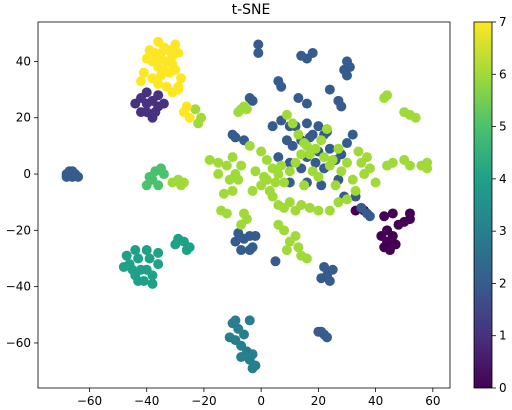 This screenshot has height=410, width=512. Describe the element at coordinates (503, 74) in the screenshot. I see `colorbar-tick-label: 6` at that location.